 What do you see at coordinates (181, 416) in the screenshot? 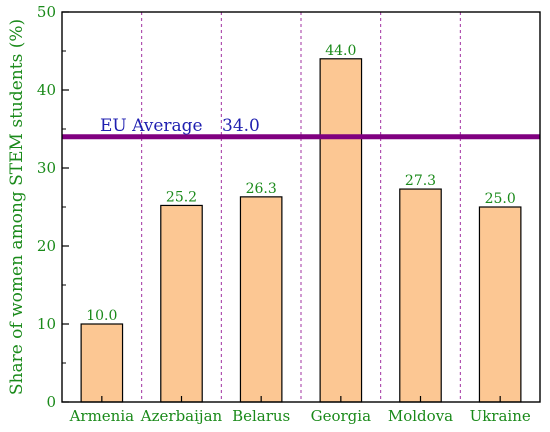
I see `x-tick-label-azerbaijan: Azerbaijan` at bounding box center [181, 416].